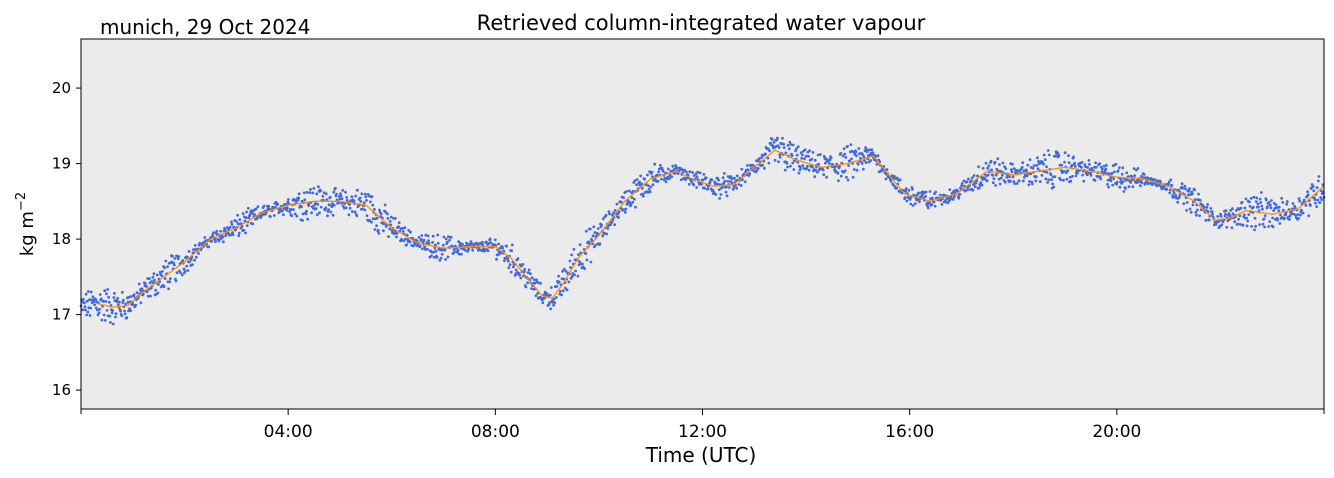  What do you see at coordinates (495, 432) in the screenshot?
I see `x-tick-label: 08:00` at bounding box center [495, 432].